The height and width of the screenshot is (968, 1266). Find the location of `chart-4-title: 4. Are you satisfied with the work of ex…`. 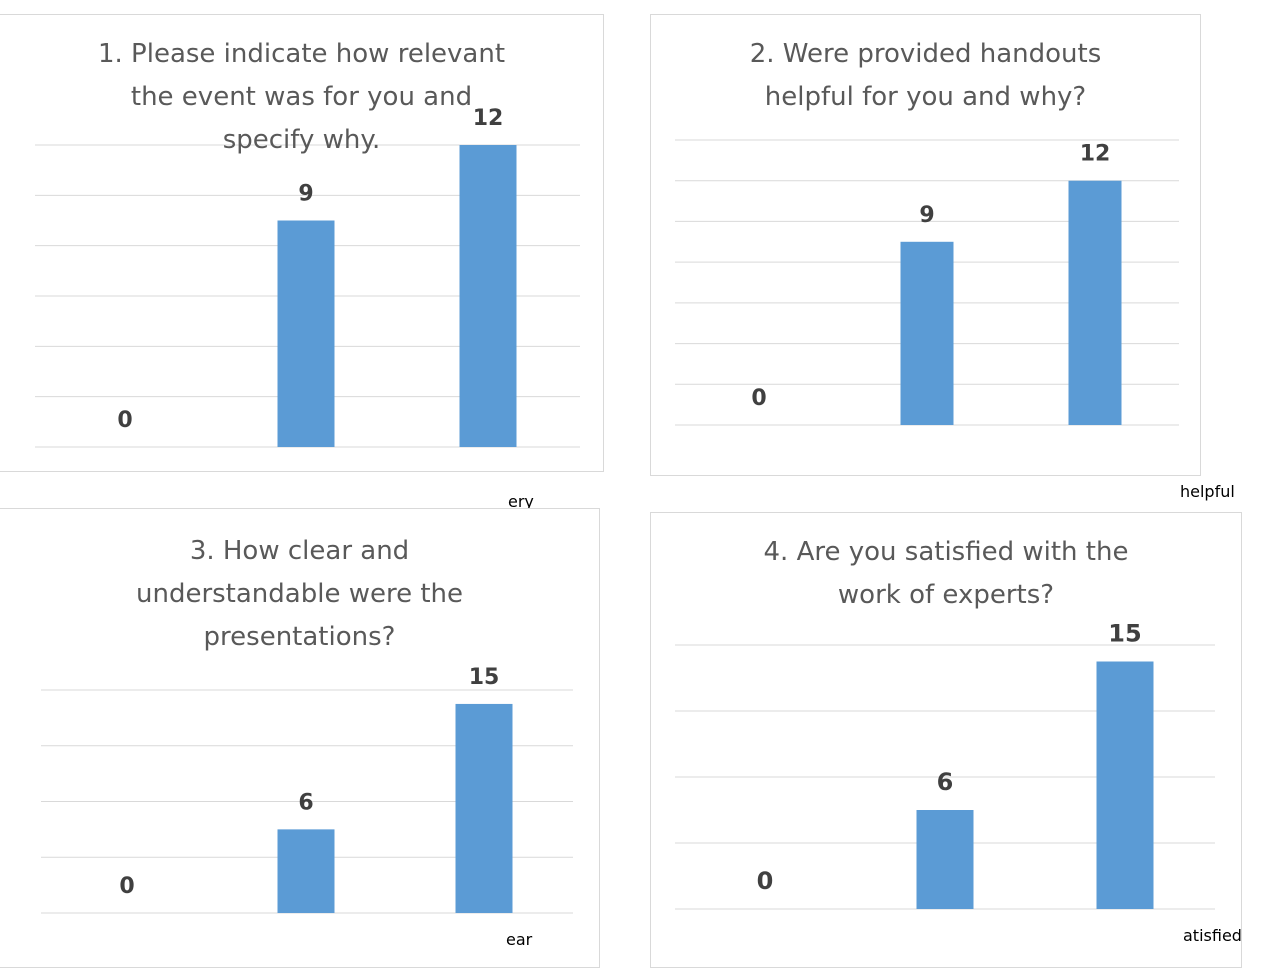

chart-4-title: 4. Are you satisfied with the work of ex… is located at coordinates (946, 573).